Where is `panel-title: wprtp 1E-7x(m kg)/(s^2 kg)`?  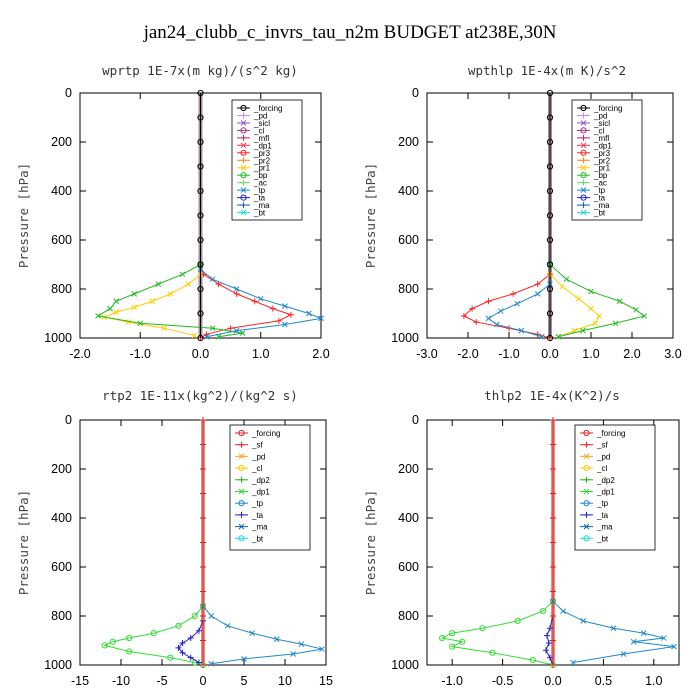
panel-title: wprtp 1E-7x(m kg)/(s^2 kg) is located at coordinates (200, 70).